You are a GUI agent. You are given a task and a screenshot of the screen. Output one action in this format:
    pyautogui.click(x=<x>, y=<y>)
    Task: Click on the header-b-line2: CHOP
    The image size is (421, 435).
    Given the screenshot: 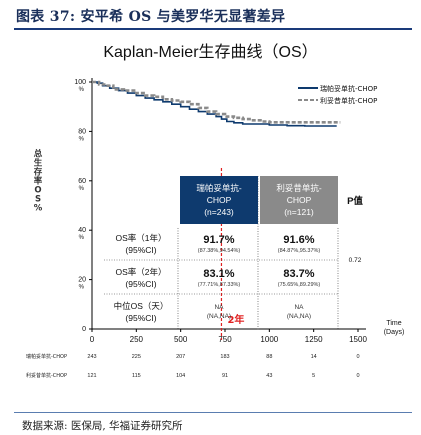 What is the action you would take?
    pyautogui.click(x=299, y=200)
    